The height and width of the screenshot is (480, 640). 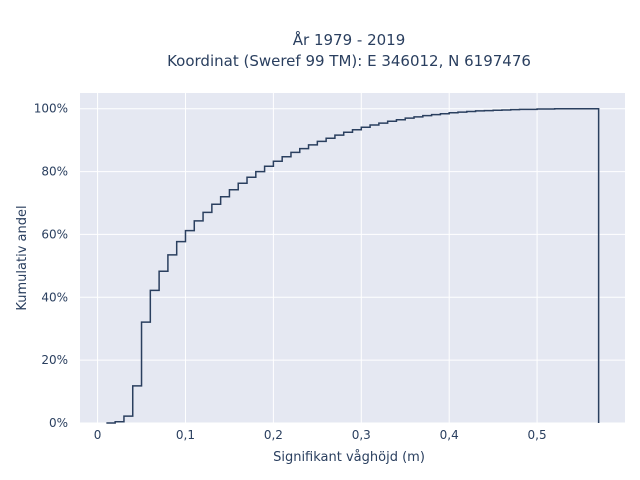 What do you see at coordinates (54, 297) in the screenshot?
I see `y-tick-label: 40%` at bounding box center [54, 297].